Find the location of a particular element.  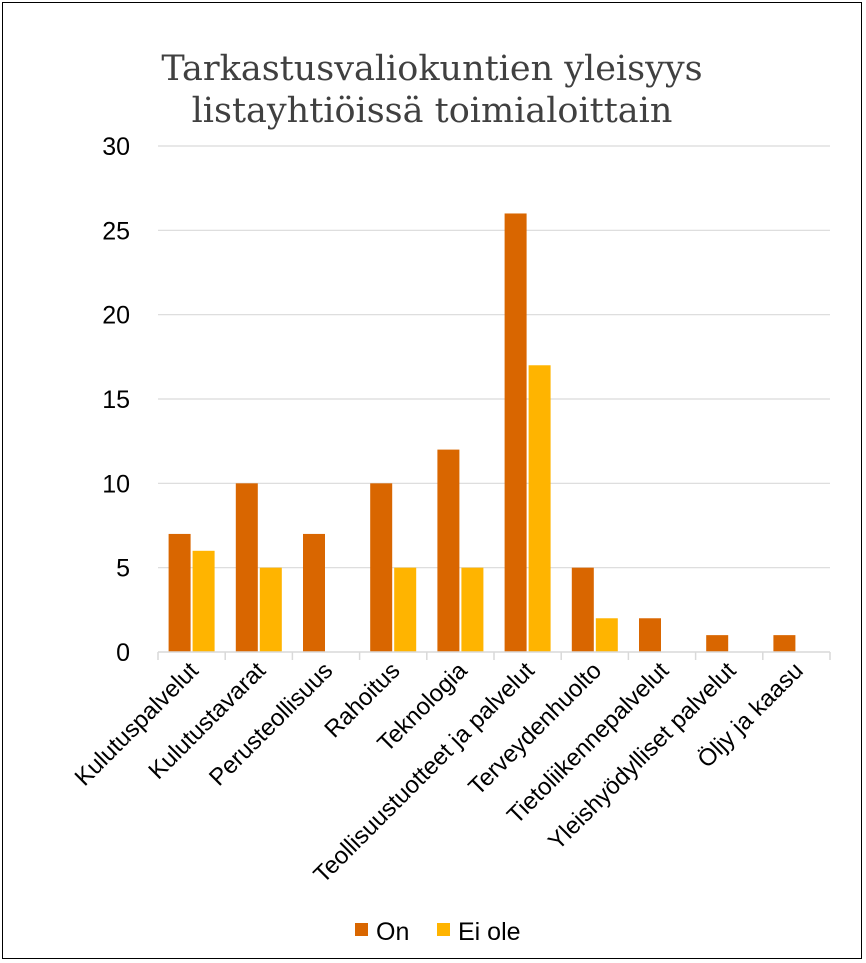

y-tick-label: 25 is located at coordinates (116, 231).